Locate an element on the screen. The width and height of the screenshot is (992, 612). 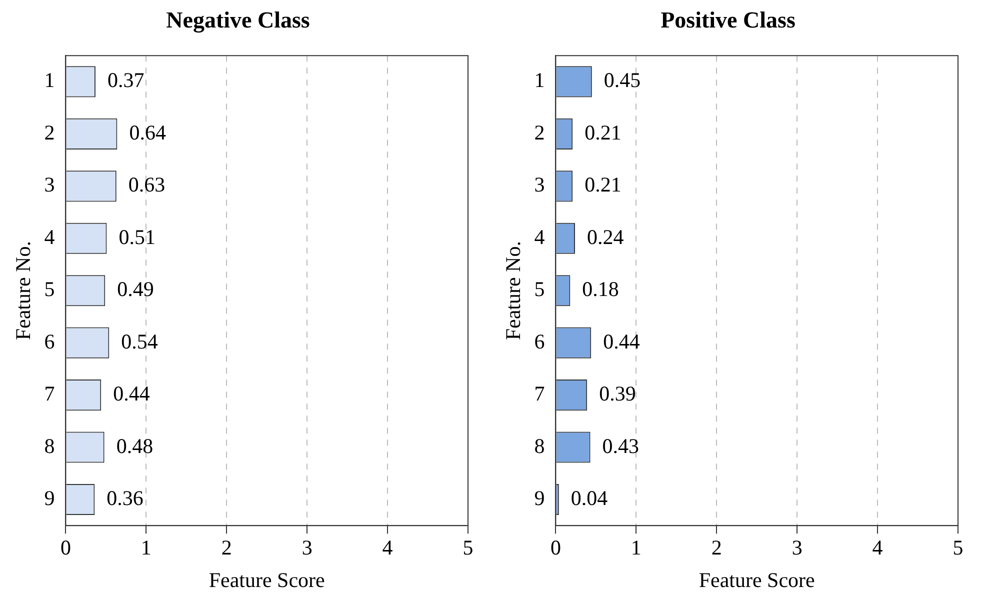
data-label: 0.36 is located at coordinates (125, 498).